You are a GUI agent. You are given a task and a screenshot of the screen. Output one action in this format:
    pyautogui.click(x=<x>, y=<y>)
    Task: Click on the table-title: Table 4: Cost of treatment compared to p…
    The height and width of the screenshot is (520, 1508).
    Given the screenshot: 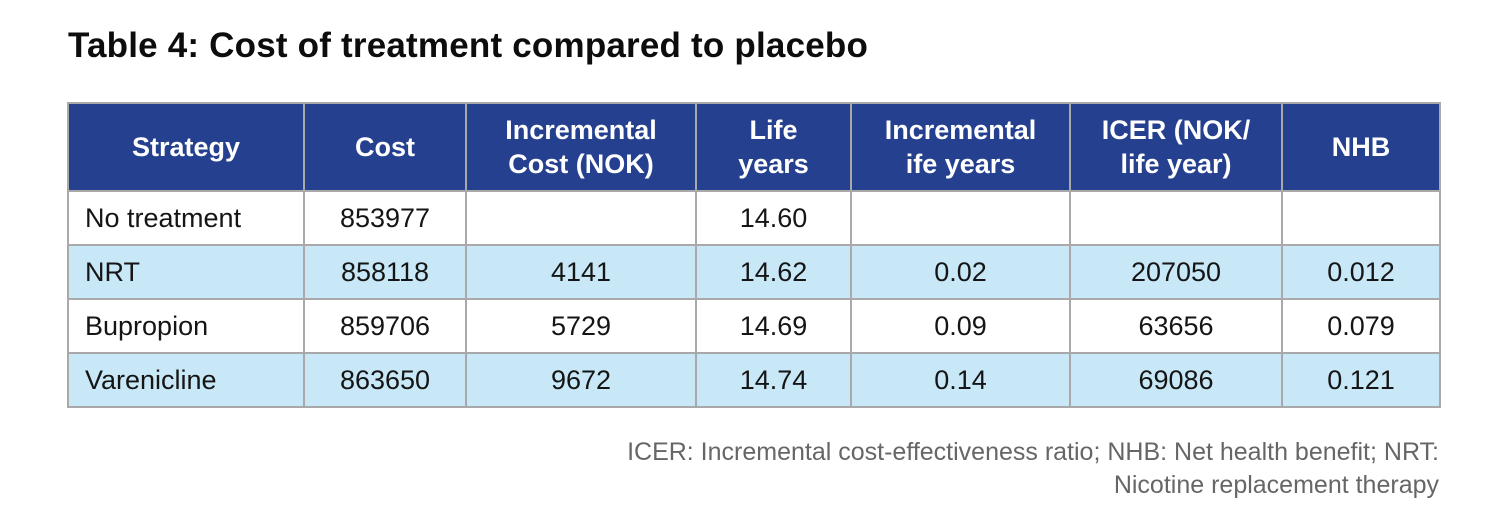 What is the action you would take?
    pyautogui.click(x=468, y=45)
    